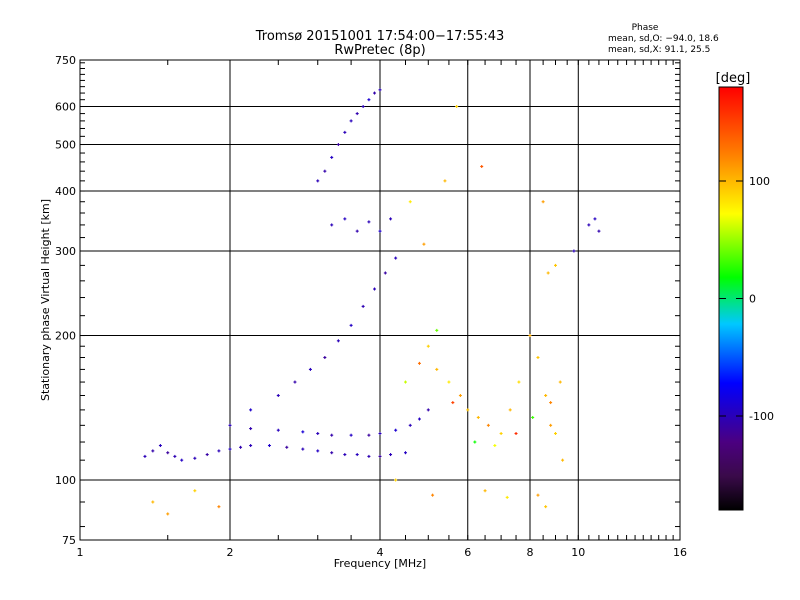  Describe the element at coordinates (65, 60) in the screenshot. I see `y-tick-label: 750` at that location.